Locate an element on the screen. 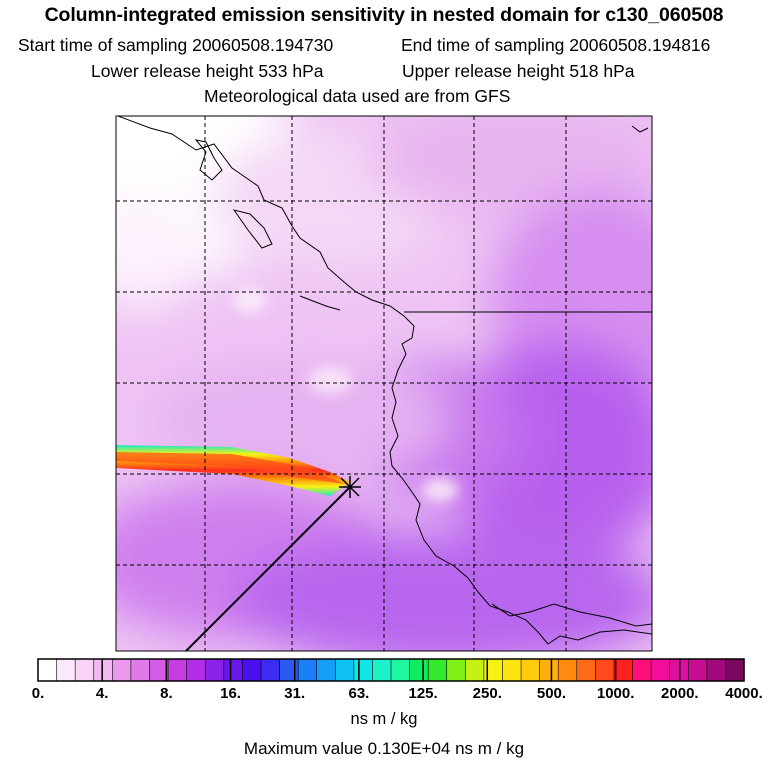 This screenshot has height=768, width=768. colorbar-tick-label: 4000. is located at coordinates (744, 693).